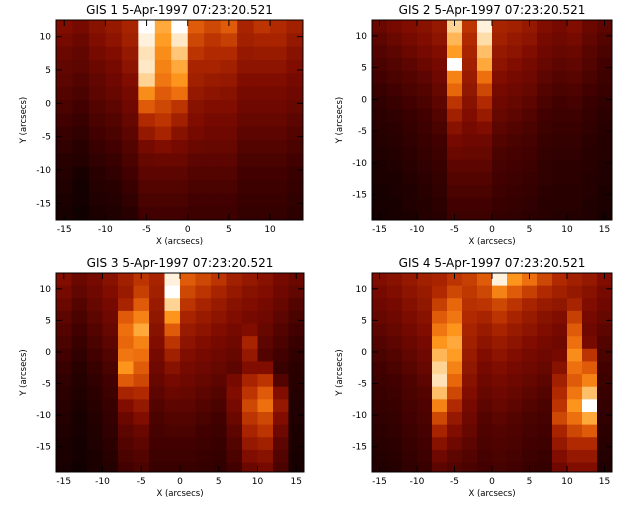  What do you see at coordinates (567, 482) in the screenshot?
I see `x-tick-label: 10` at bounding box center [567, 482].